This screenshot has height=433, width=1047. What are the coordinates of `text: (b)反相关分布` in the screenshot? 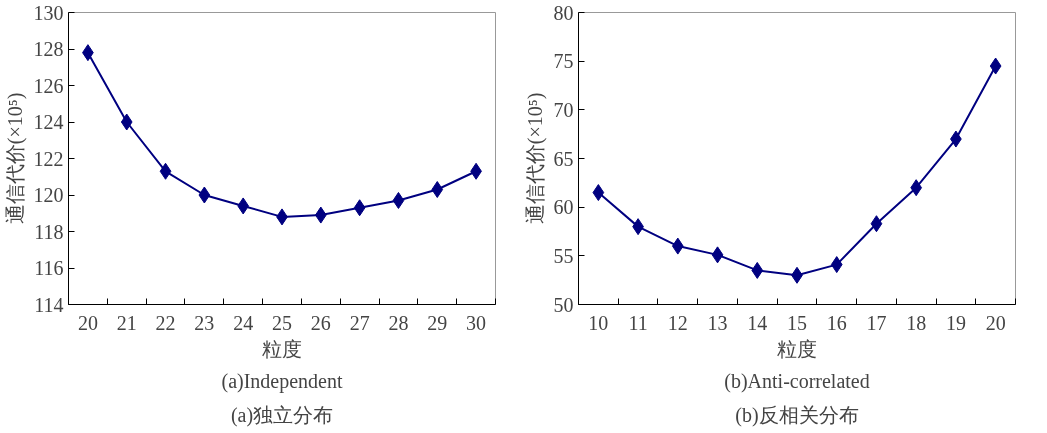 It's located at (797, 415).